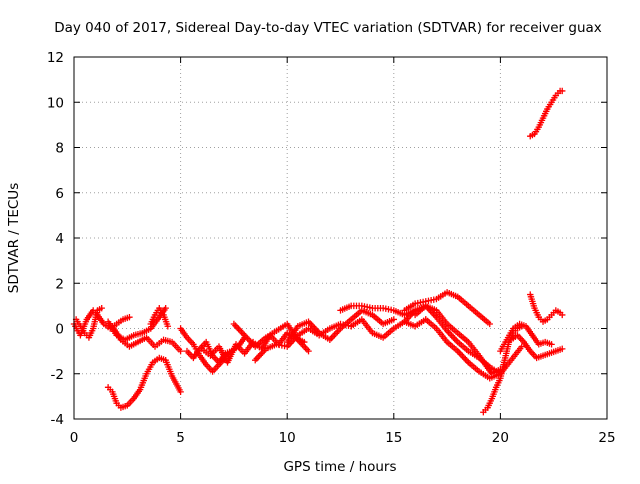 This screenshot has width=640, height=484. I want to click on x-tick-label: 15, so click(393, 438).